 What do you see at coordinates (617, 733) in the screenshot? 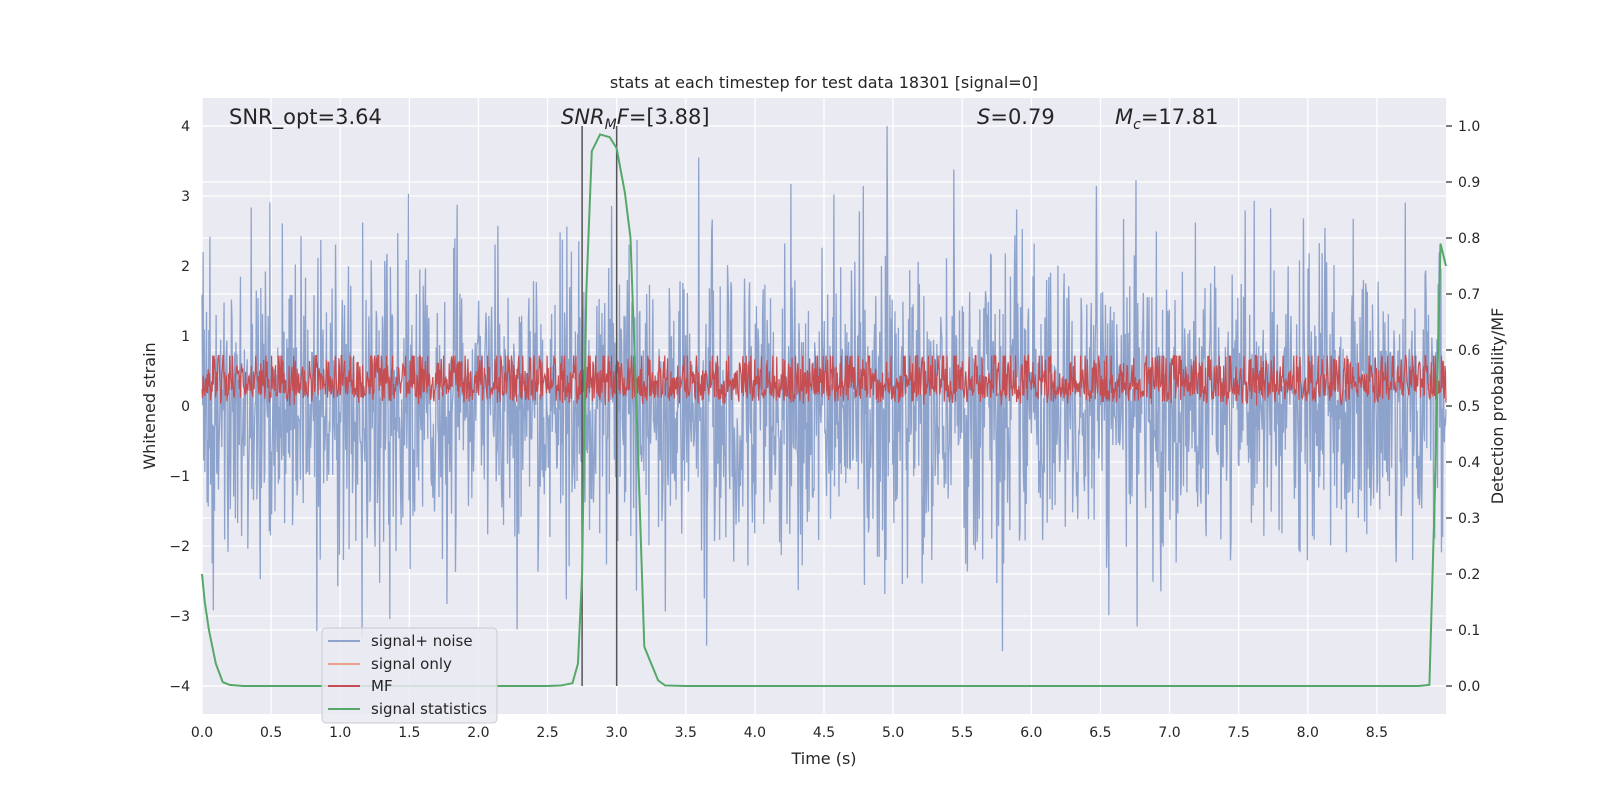
I see `x-tick-label: 3.0` at bounding box center [617, 733].